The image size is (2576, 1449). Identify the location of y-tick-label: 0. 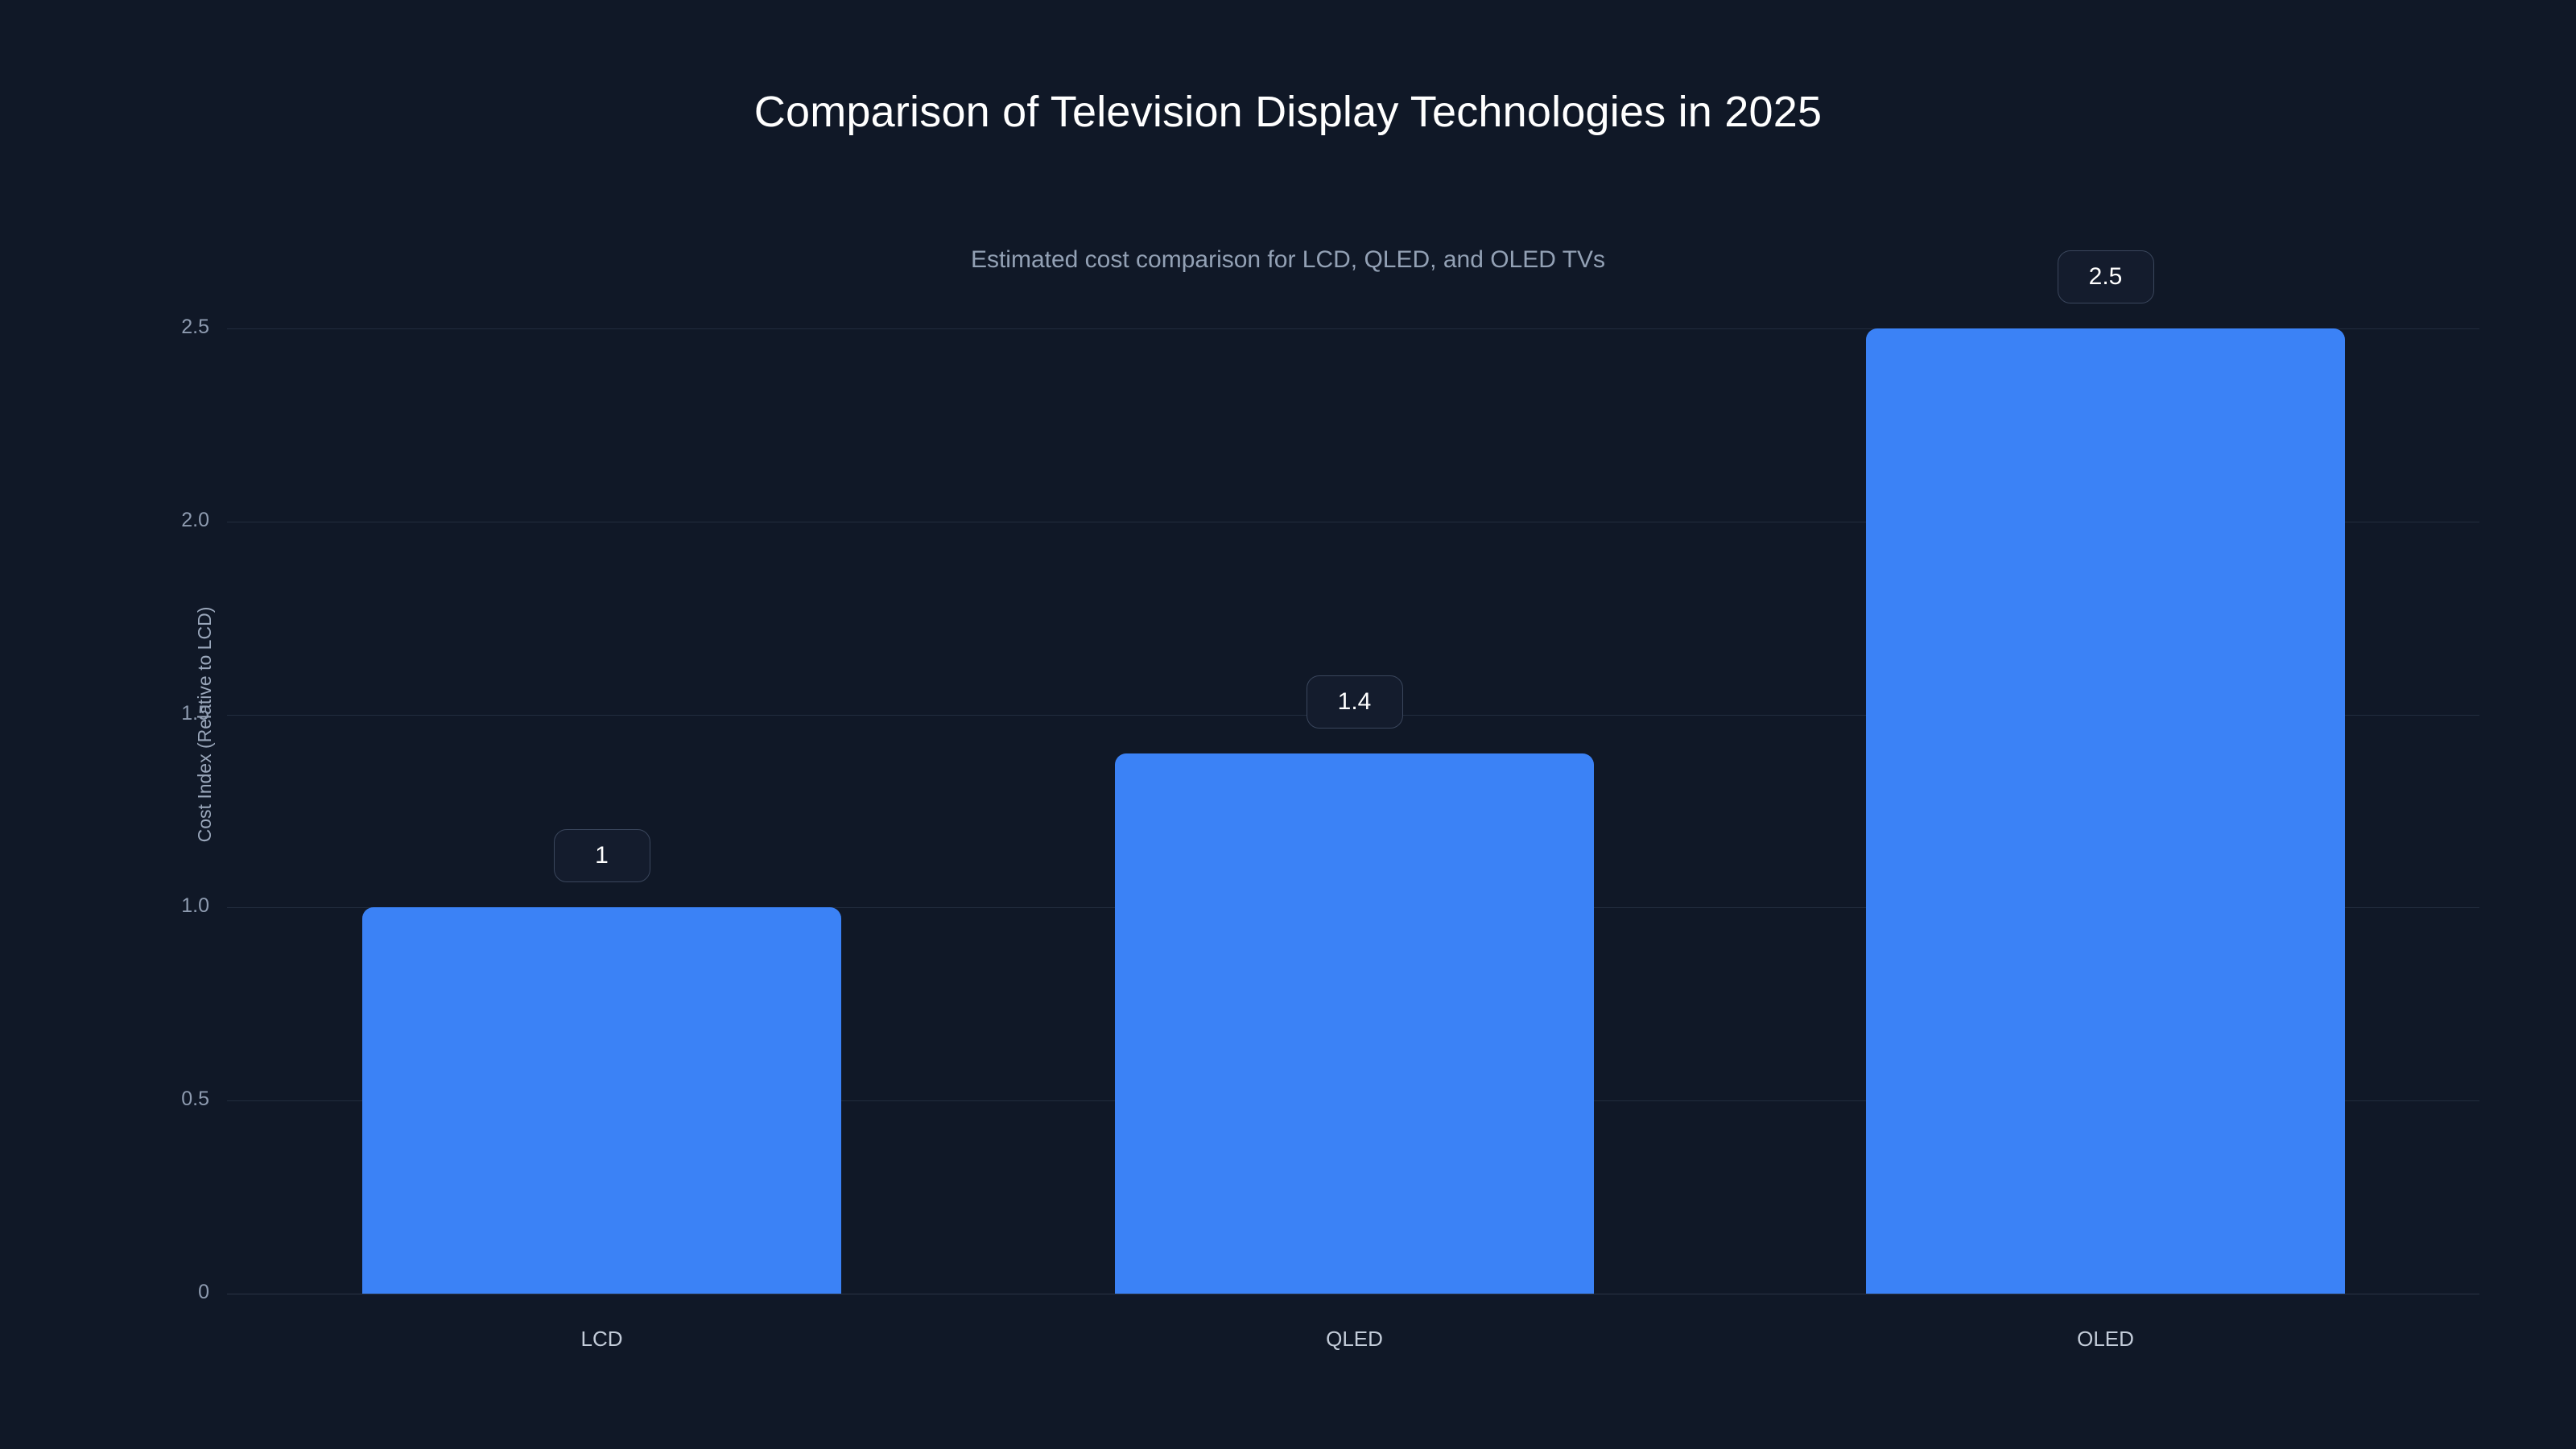
(203, 1292).